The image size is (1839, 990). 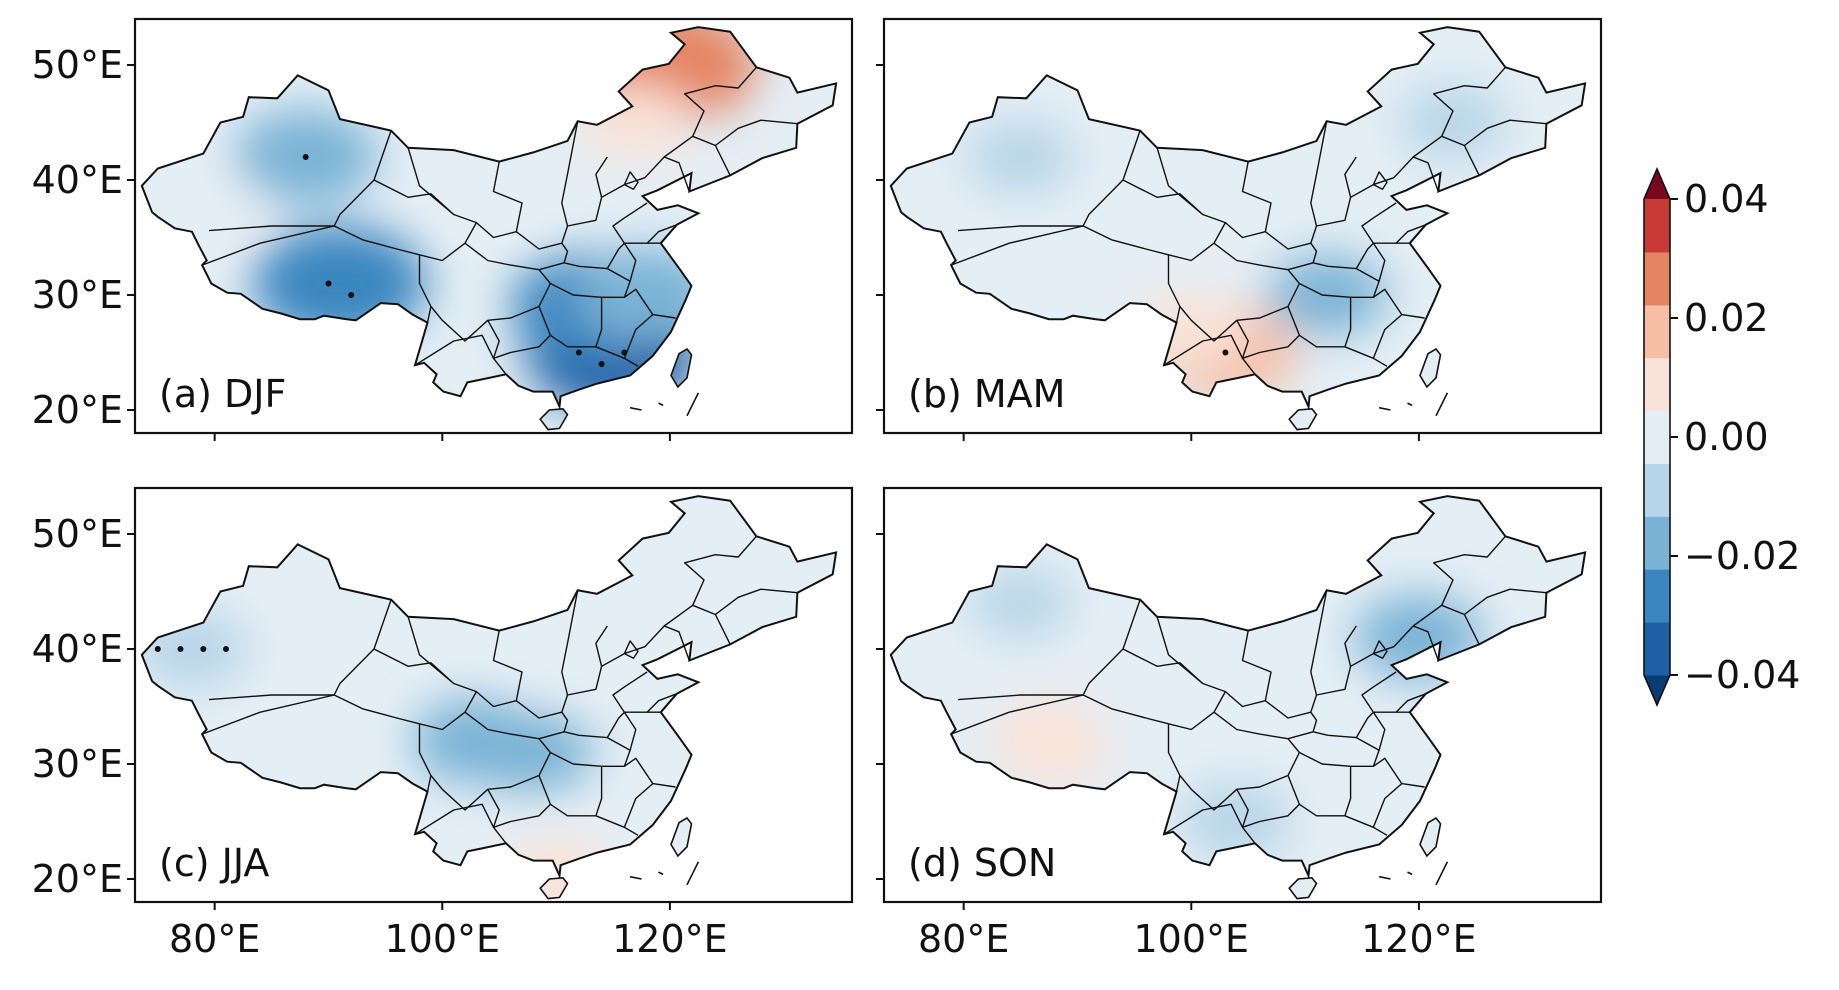 What do you see at coordinates (1726, 437) in the screenshot?
I see `colorbar-tick-label: 0.00` at bounding box center [1726, 437].